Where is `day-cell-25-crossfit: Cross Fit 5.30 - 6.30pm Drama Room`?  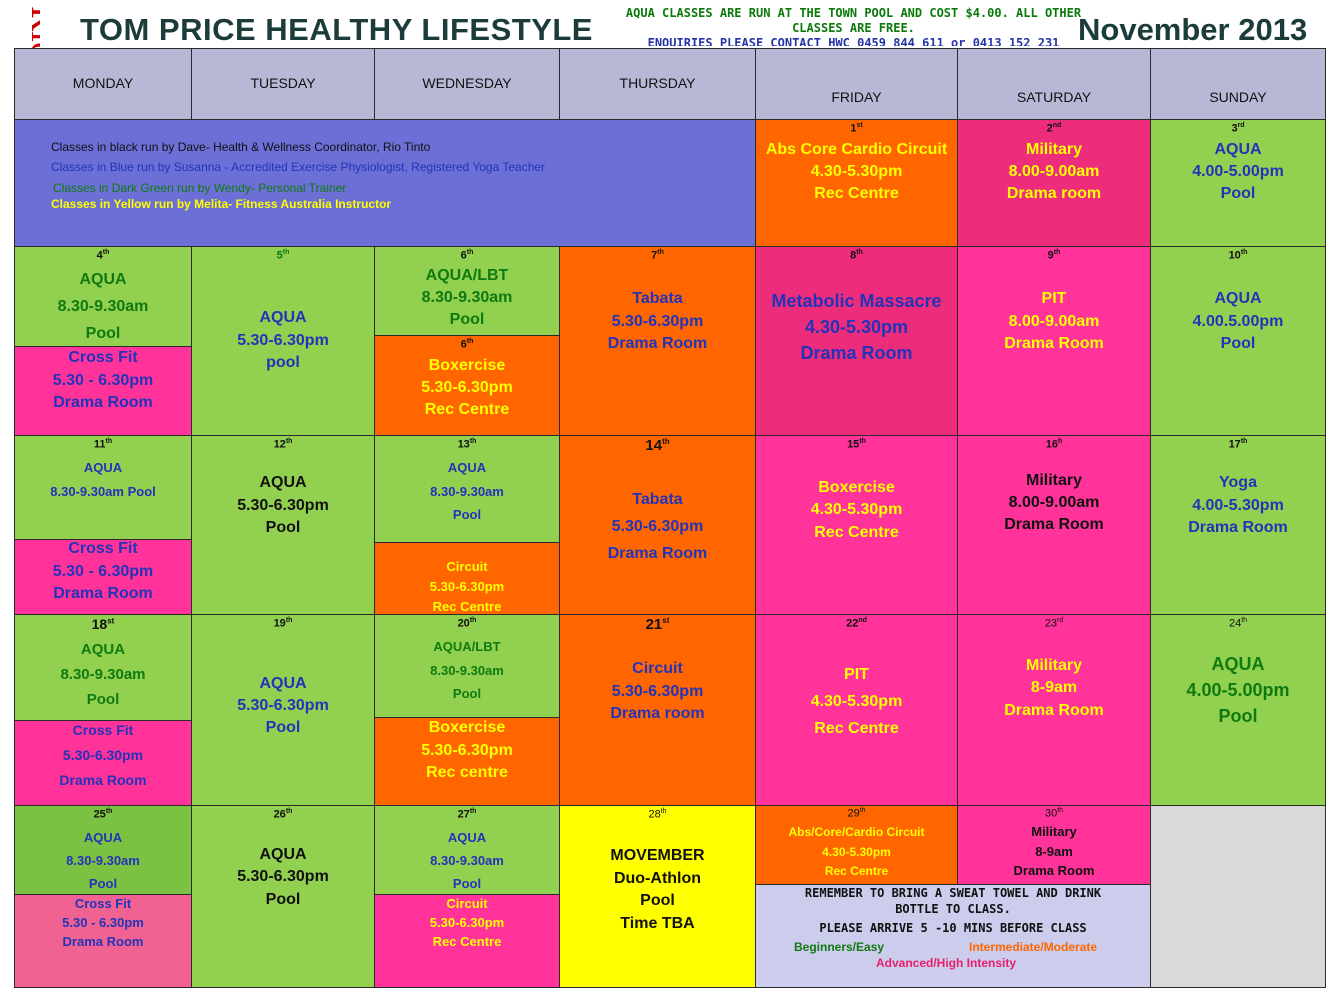 day-cell-25-crossfit: Cross Fit 5.30 - 6.30pm Drama Room is located at coordinates (103, 941).